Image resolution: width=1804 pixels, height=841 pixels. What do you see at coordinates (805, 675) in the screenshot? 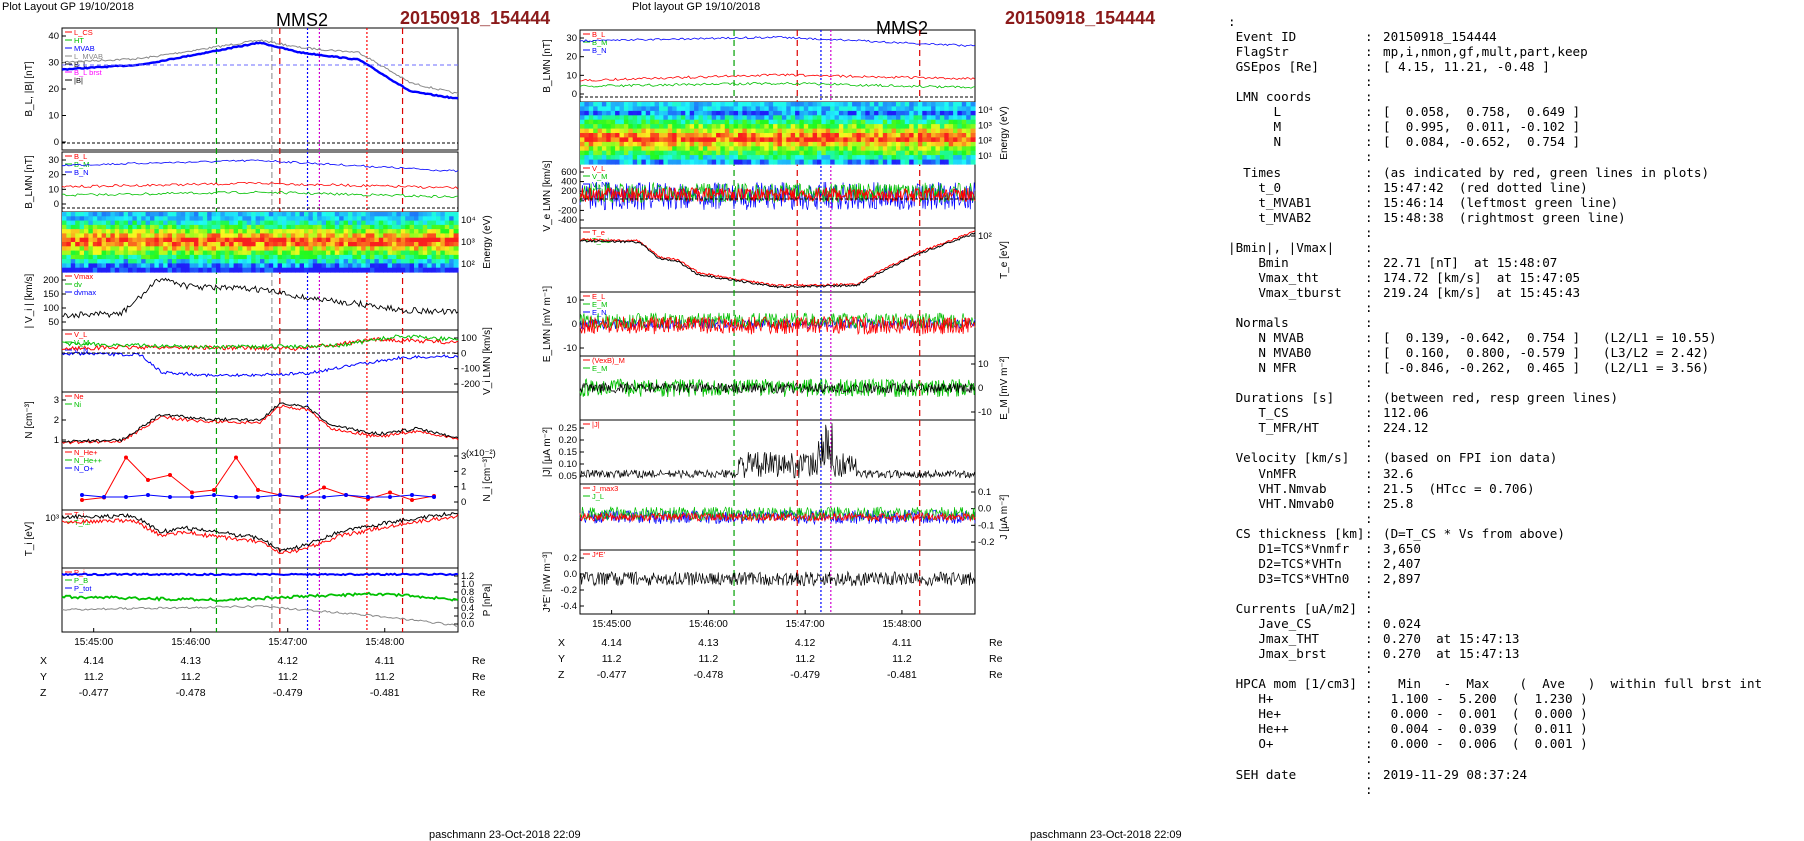
I see `position-value: -0.479` at bounding box center [805, 675].